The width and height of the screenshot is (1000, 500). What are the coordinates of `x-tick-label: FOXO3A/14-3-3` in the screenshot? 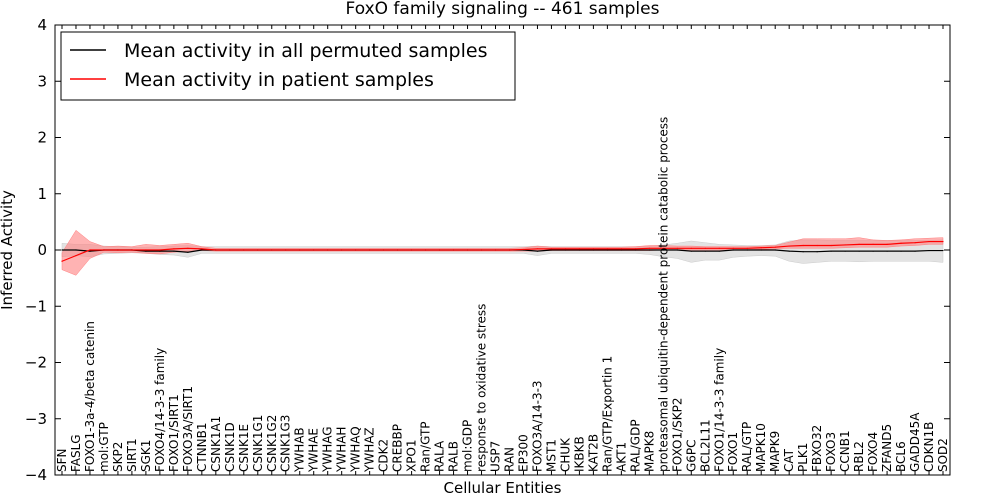 It's located at (537, 426).